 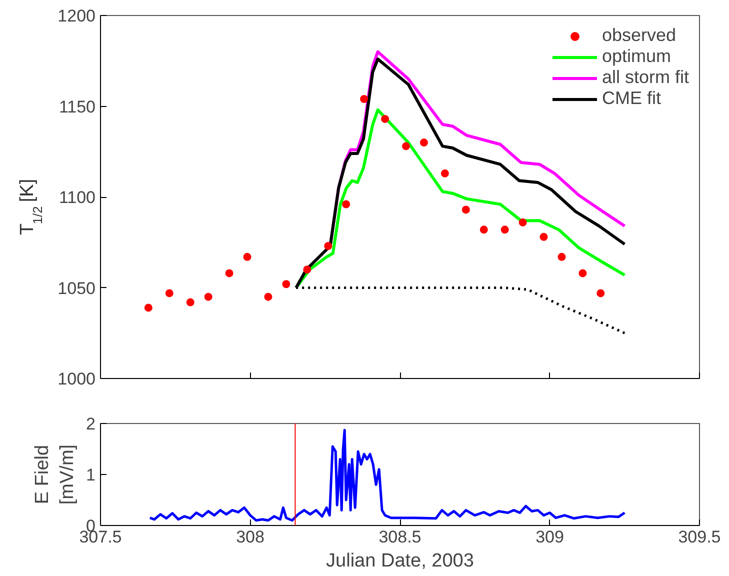 I want to click on y-axis-title: E Field [mV/m], so click(x=55, y=474).